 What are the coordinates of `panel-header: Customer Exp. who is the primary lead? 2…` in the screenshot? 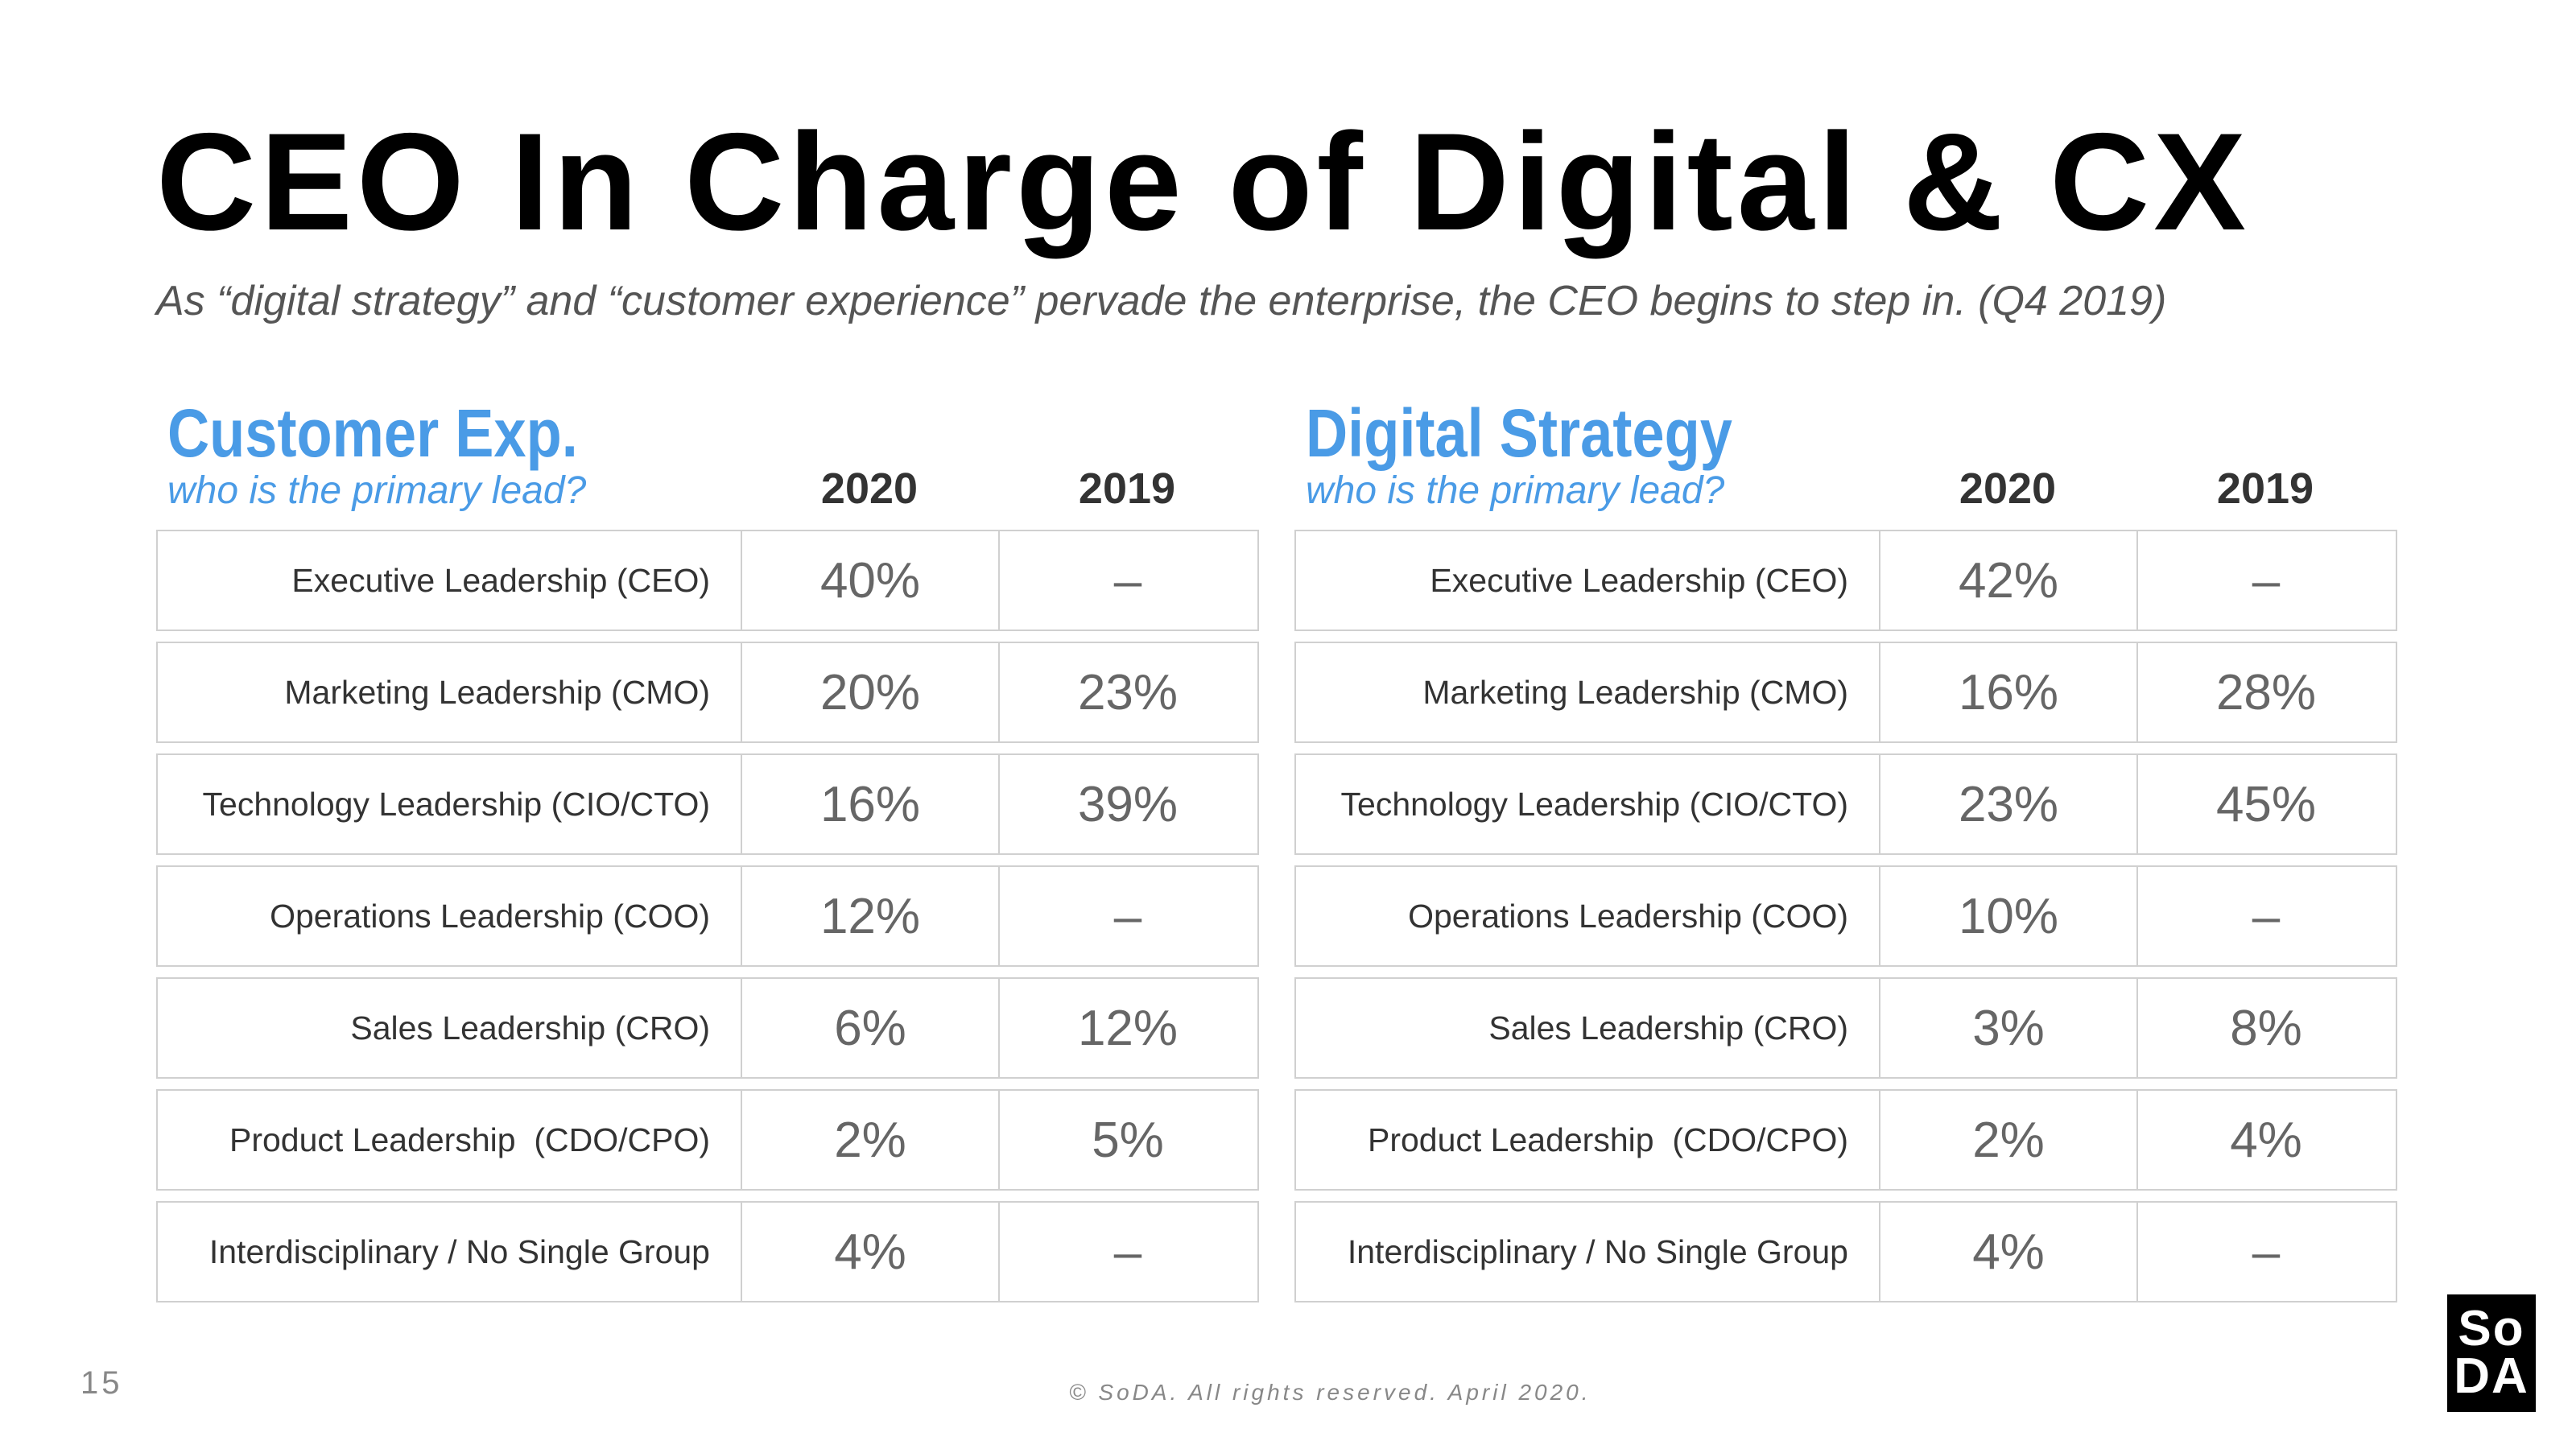 It's located at (707, 462).